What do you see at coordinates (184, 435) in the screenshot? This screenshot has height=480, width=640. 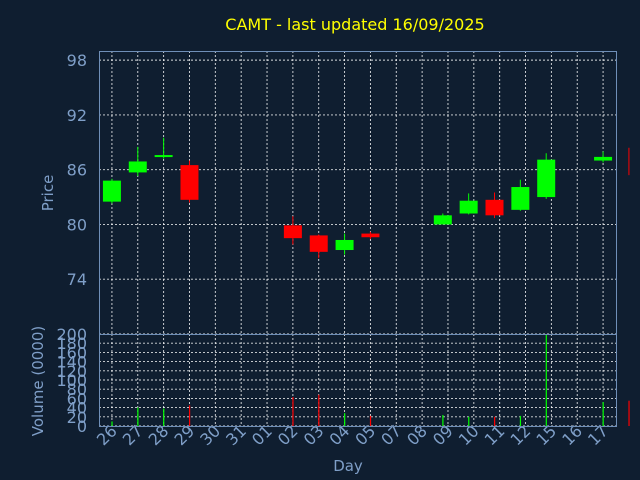 I see `x-tick-label: 29` at bounding box center [184, 435].